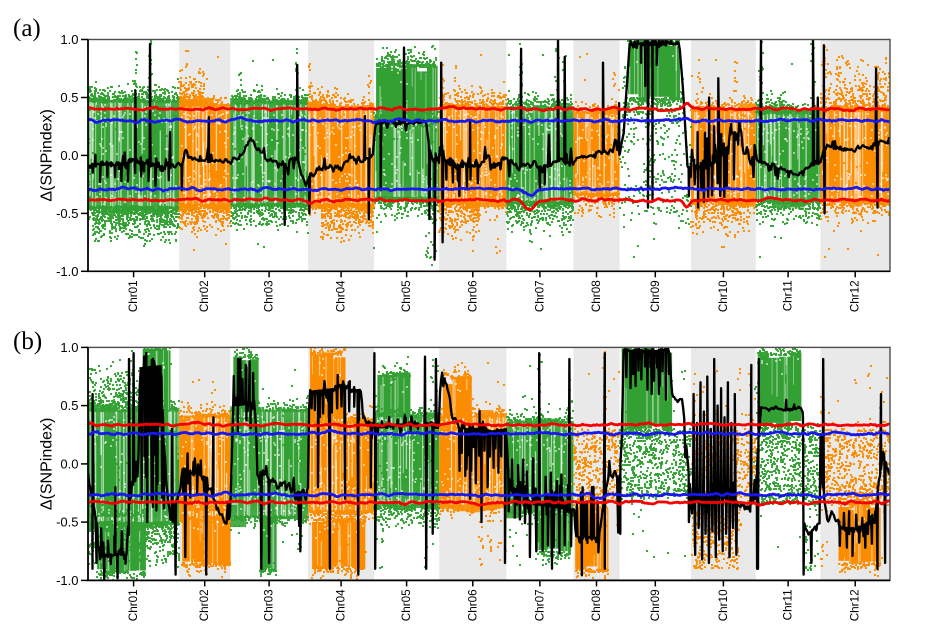  I want to click on svg-text: (b), so click(27, 341).